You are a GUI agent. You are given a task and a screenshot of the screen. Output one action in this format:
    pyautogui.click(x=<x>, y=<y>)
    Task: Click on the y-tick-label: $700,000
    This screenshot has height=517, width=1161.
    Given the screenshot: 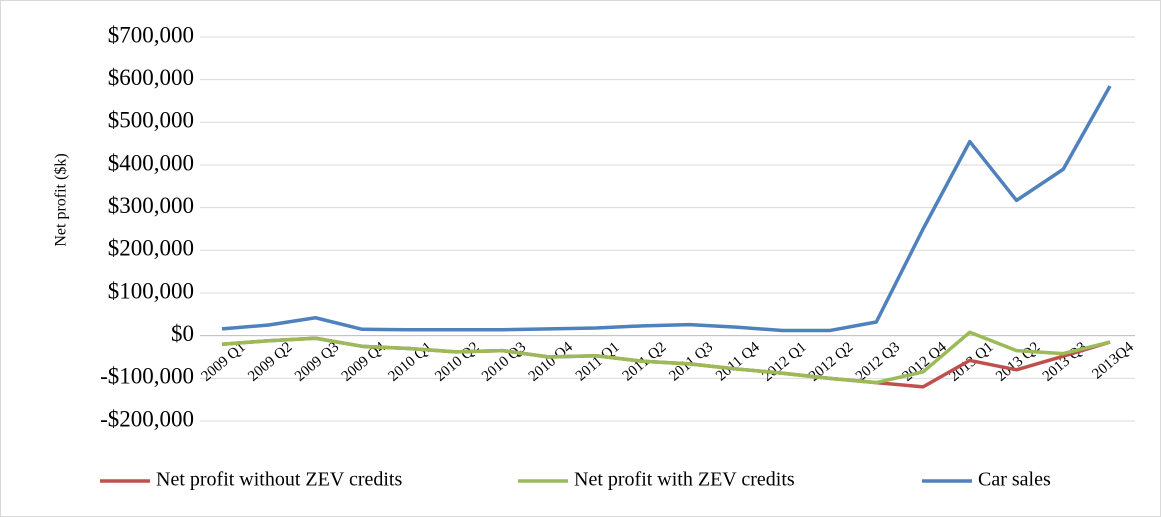 What is the action you would take?
    pyautogui.click(x=151, y=34)
    